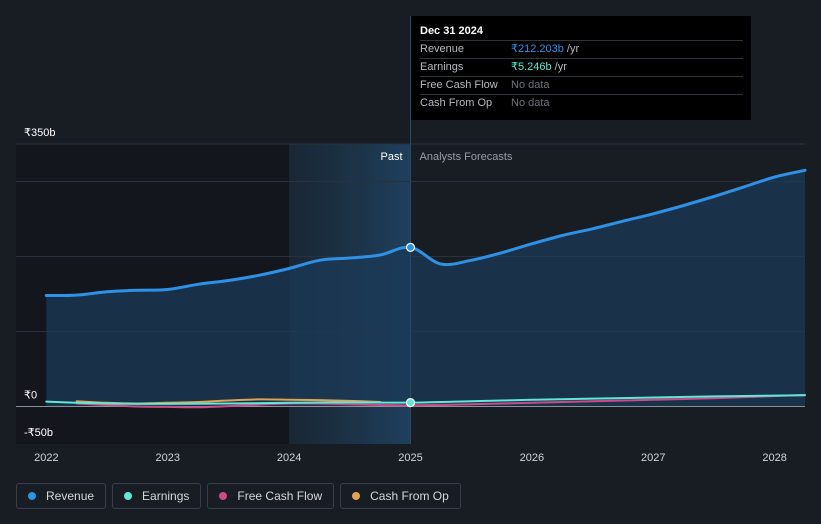 The image size is (821, 524). I want to click on legend-label: Revenue, so click(70, 496).